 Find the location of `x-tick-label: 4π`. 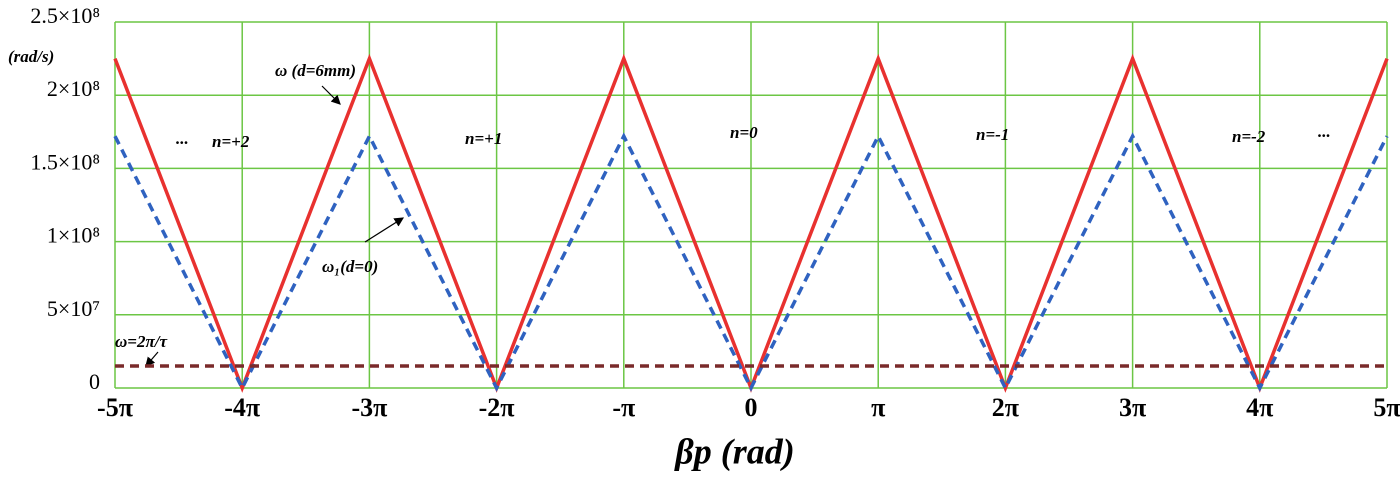

x-tick-label: 4π is located at coordinates (1259, 407).